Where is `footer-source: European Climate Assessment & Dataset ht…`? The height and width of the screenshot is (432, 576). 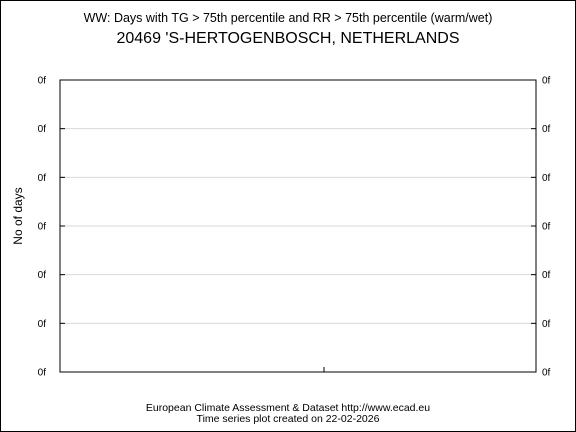 footer-source: European Climate Assessment & Dataset ht… is located at coordinates (288, 408).